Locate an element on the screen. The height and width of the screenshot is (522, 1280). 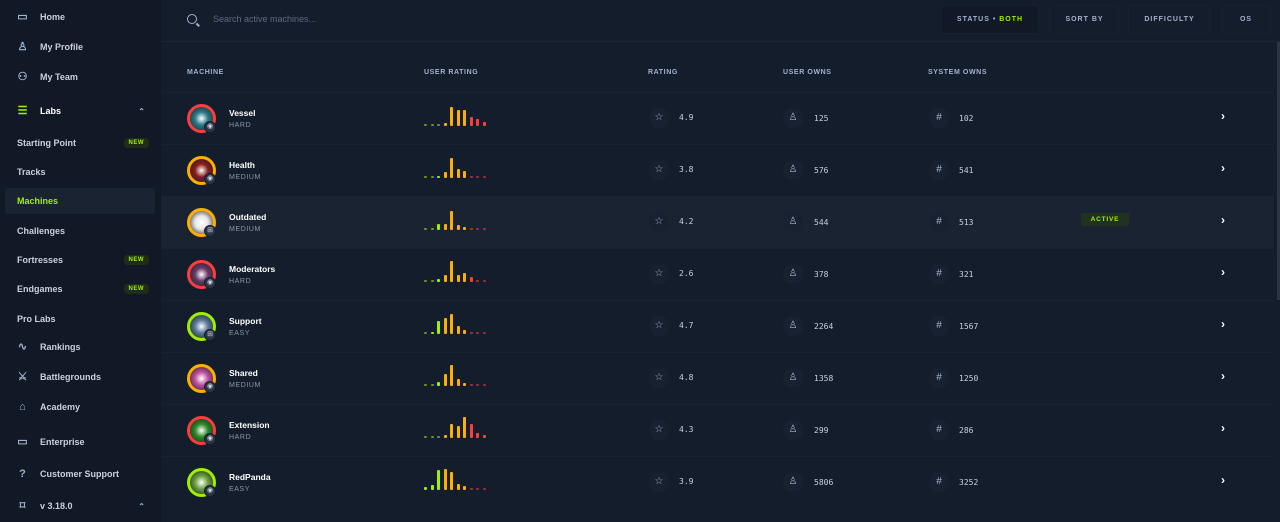
system-owns-value: 1567 is located at coordinates (969, 326).